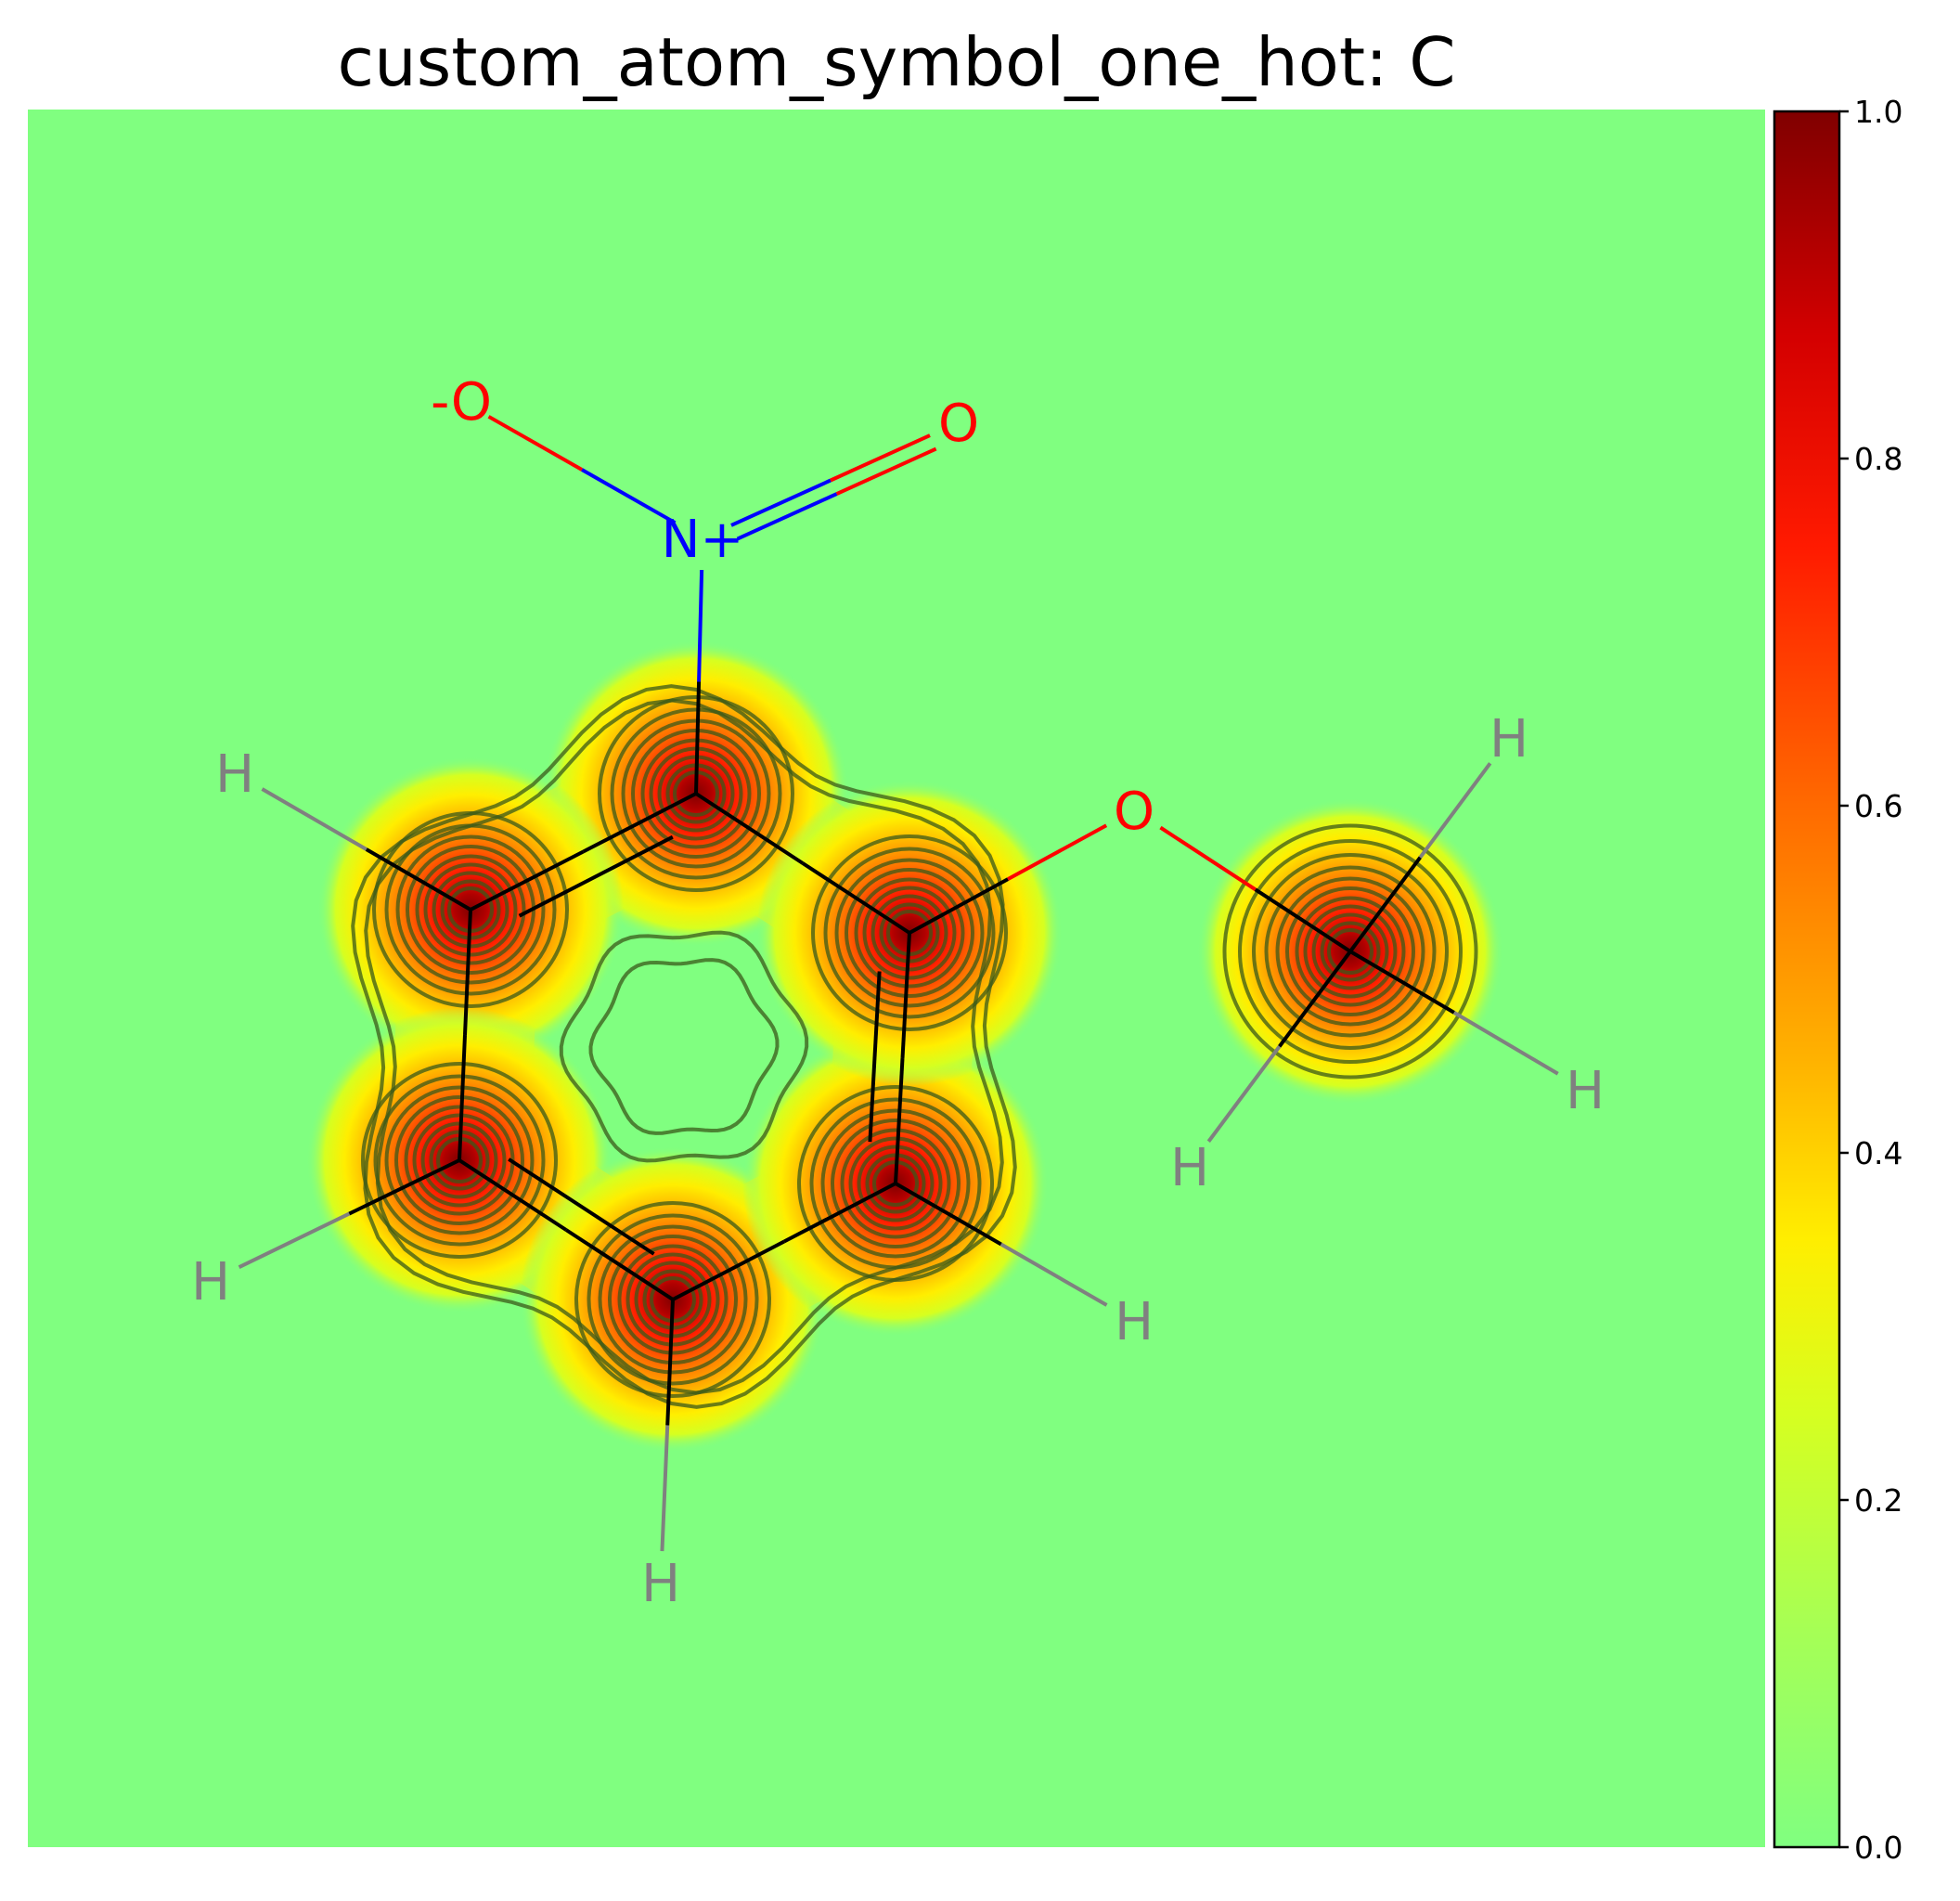  What do you see at coordinates (959, 424) in the screenshot?
I see `atom-label-o2: O` at bounding box center [959, 424].